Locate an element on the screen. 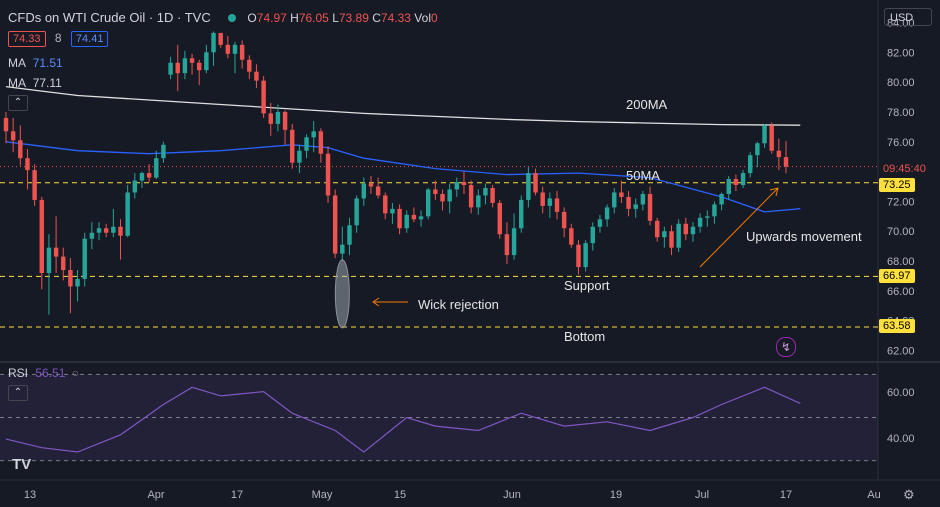  currency-select: USD is located at coordinates (908, 17).